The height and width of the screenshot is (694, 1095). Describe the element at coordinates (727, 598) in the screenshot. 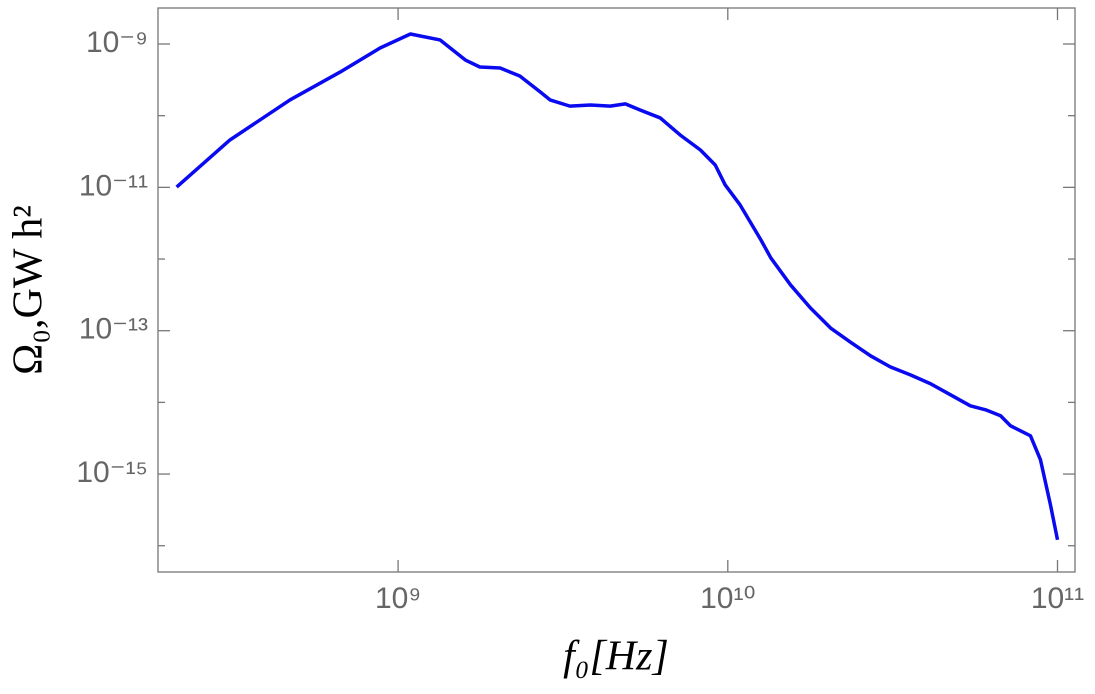

I see `x-tick-label: 10¹⁰` at that location.